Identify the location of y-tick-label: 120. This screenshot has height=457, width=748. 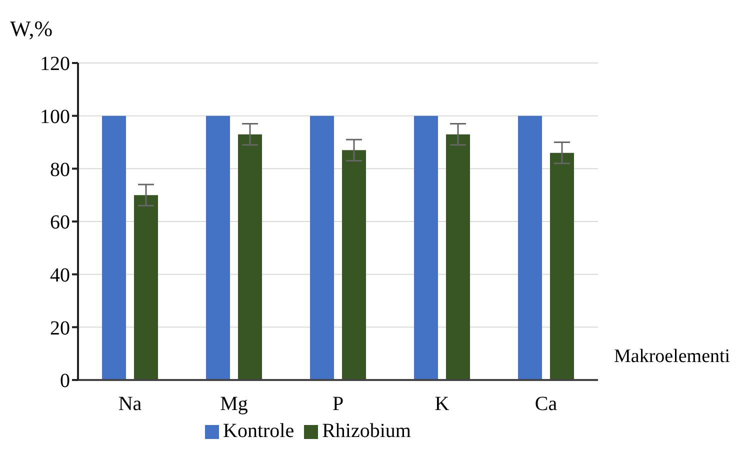
(55, 64).